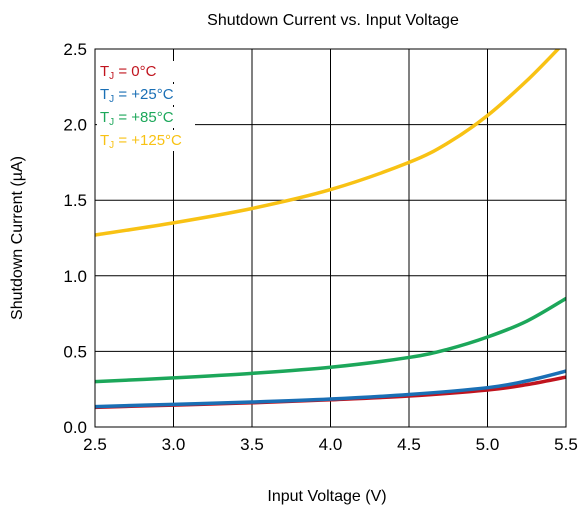  Describe the element at coordinates (252, 444) in the screenshot. I see `x-tick-label: 3.5` at that location.